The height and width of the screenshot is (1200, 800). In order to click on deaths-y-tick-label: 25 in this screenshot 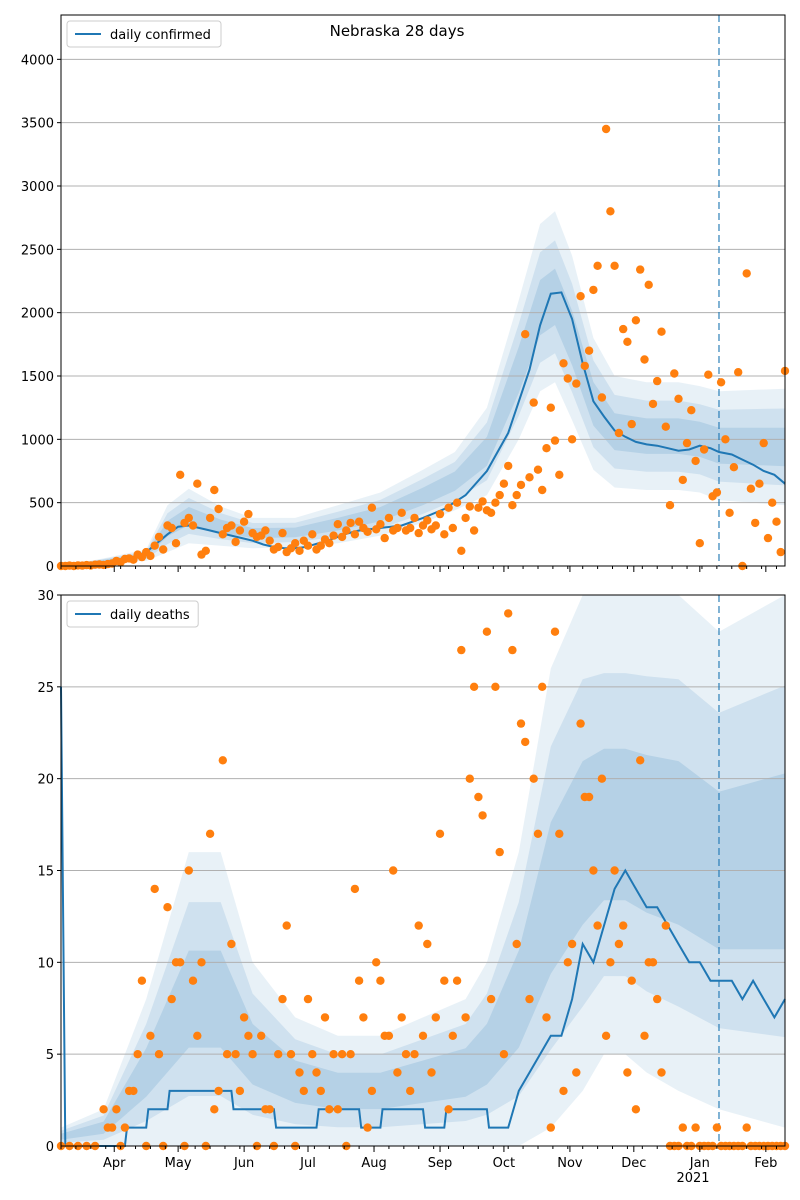, I will do `click(45, 688)`.